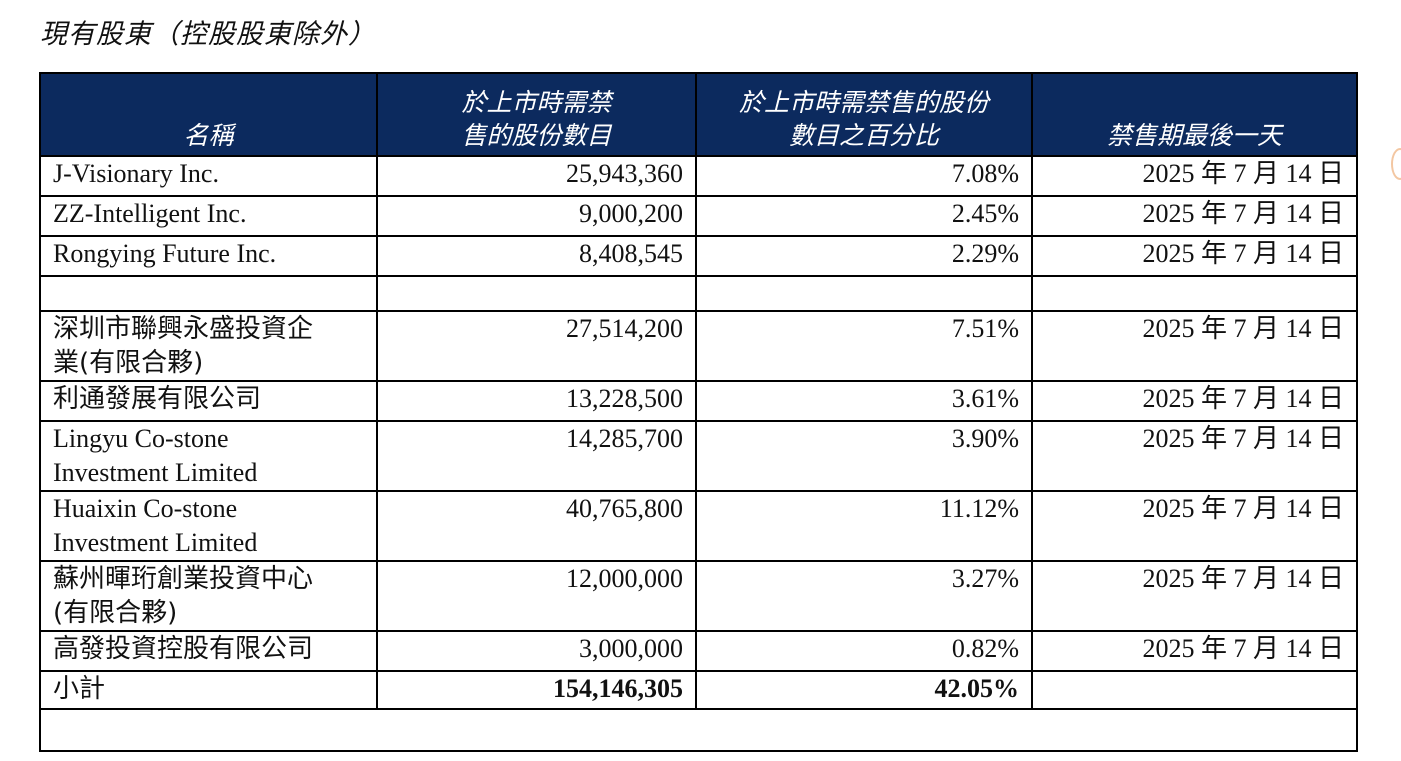 The height and width of the screenshot is (761, 1401). I want to click on locked-percentage: 0.82%, so click(864, 651).